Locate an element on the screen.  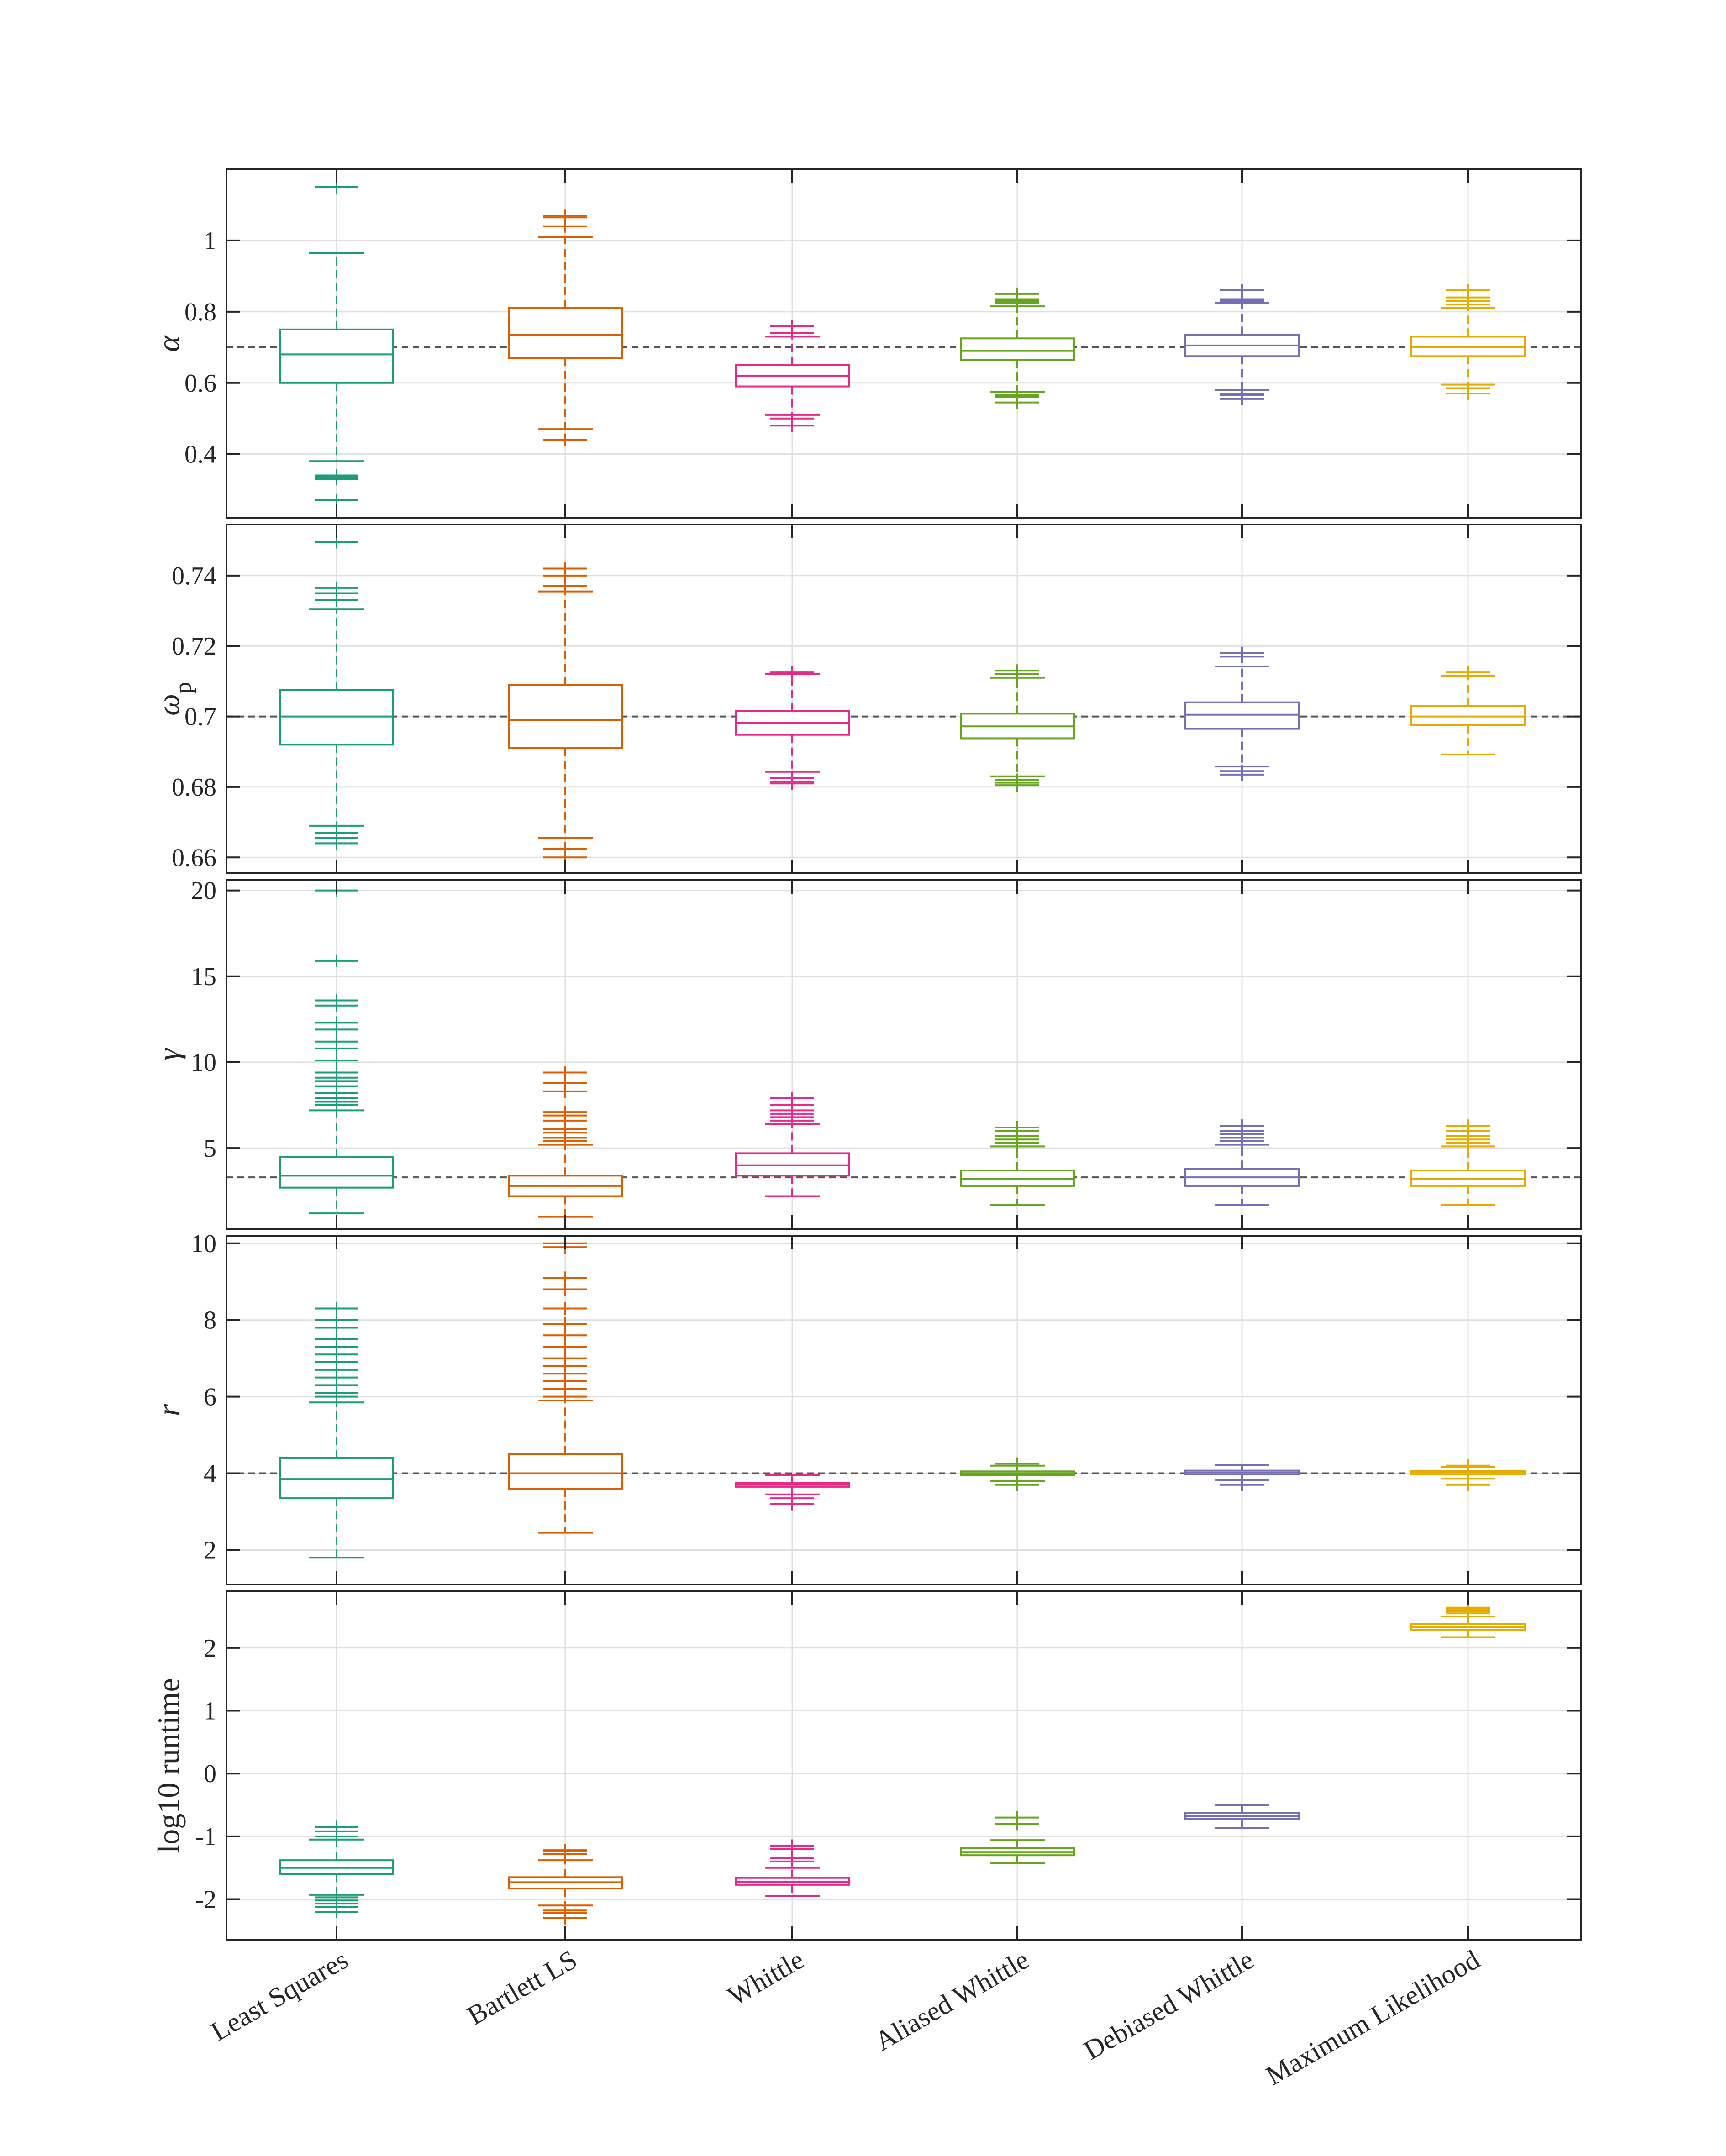
y-tick-label: 6 is located at coordinates (210, 1397).